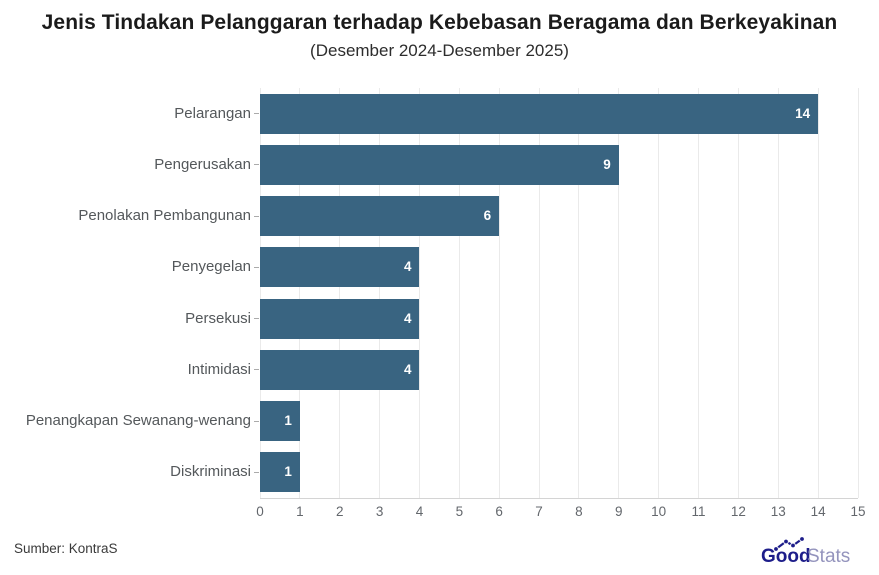 Image resolution: width=879 pixels, height=575 pixels. Describe the element at coordinates (607, 164) in the screenshot. I see `bar-value-label: 9` at that location.